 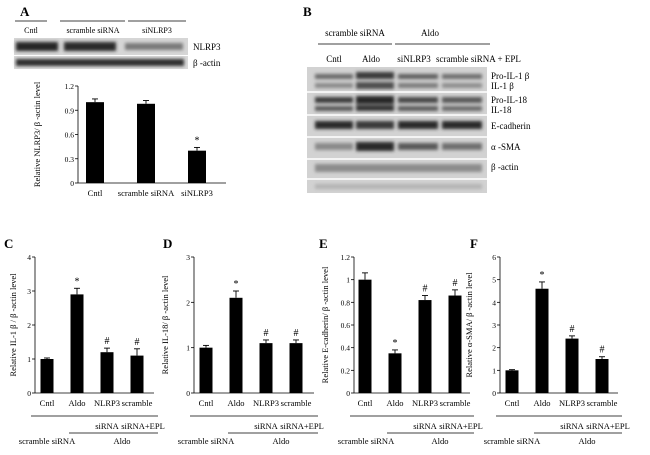 What do you see at coordinates (501, 110) in the screenshot?
I see `blot-b-label-il18: IL-18` at bounding box center [501, 110].